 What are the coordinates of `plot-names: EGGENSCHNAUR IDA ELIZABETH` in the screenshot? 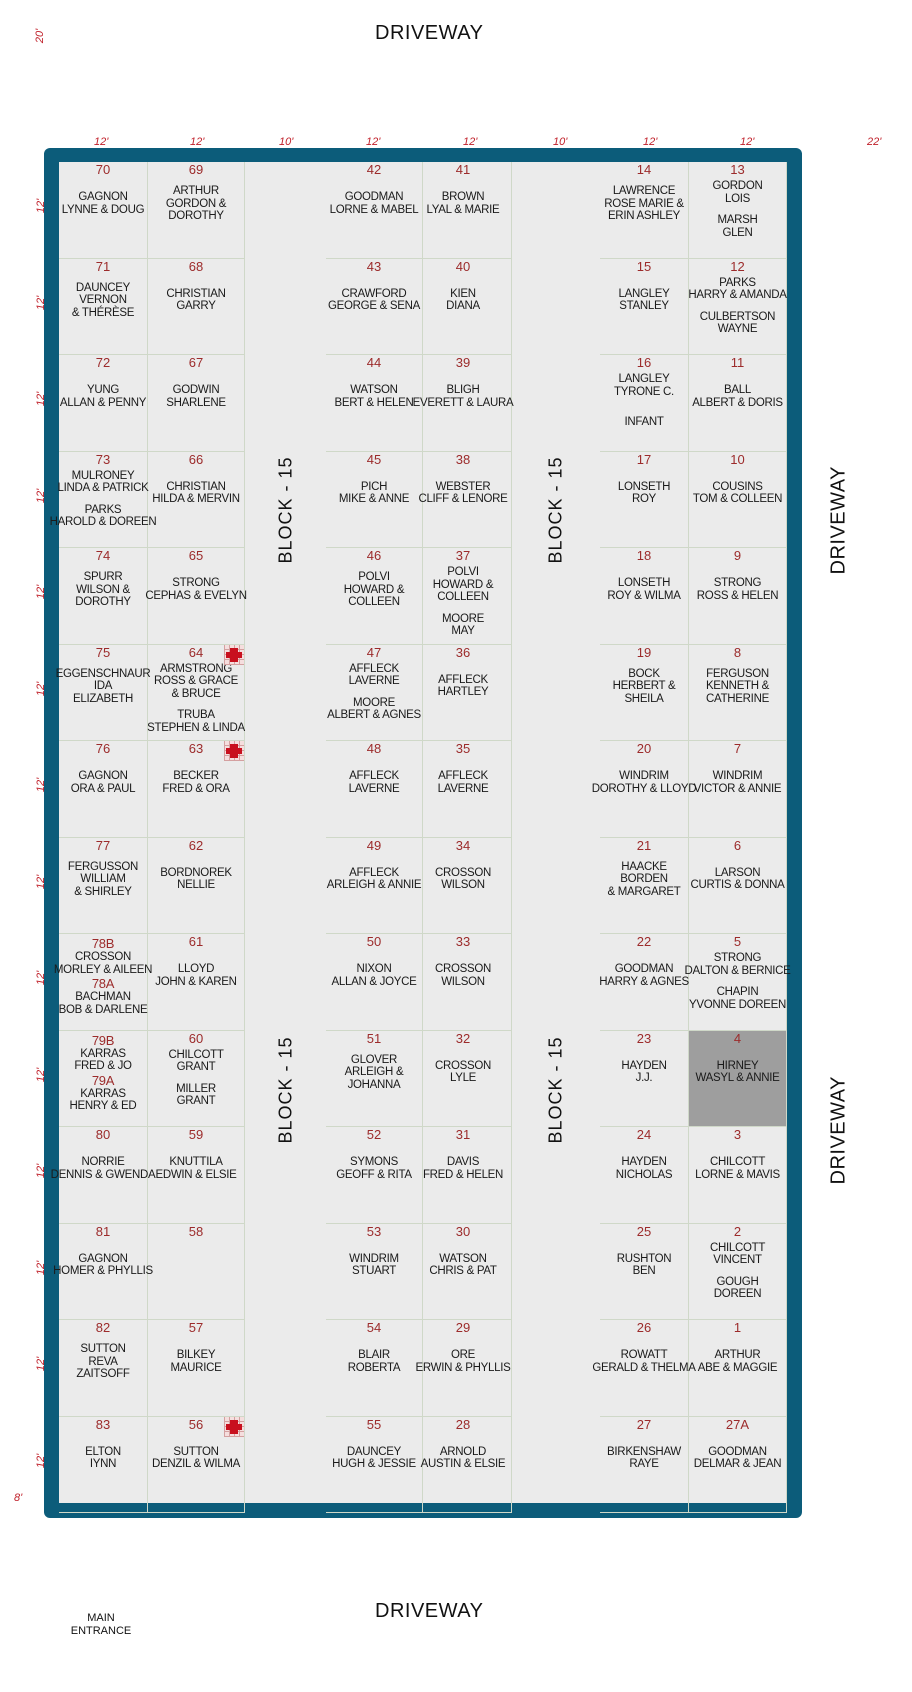 It's located at (103, 687).